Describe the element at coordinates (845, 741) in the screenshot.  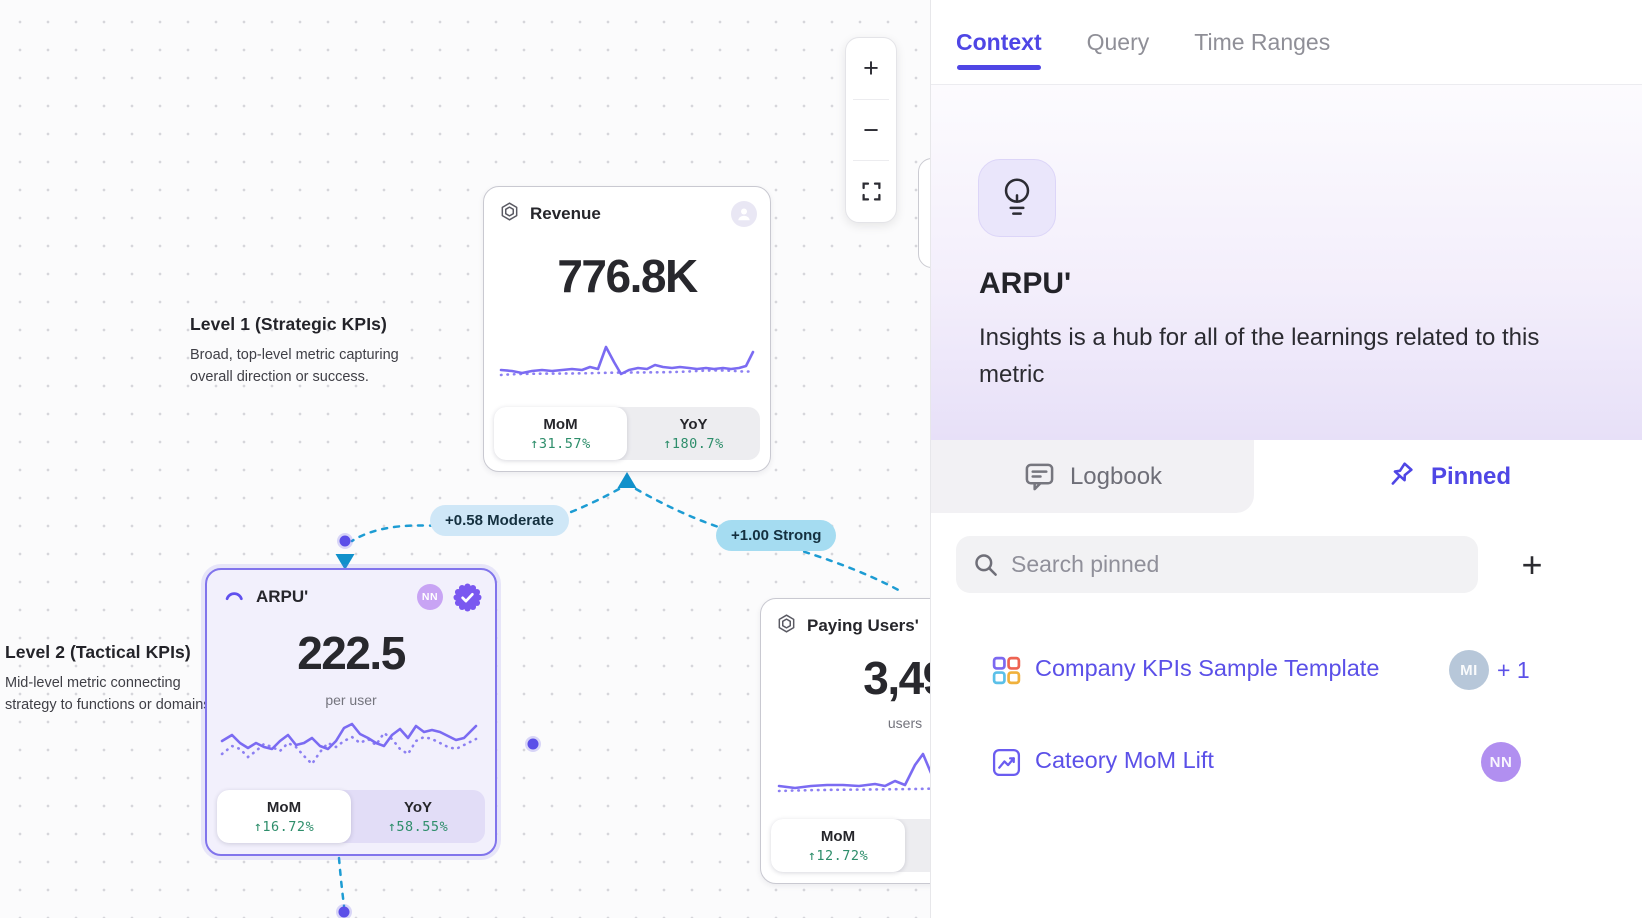
I see `metric-card-paying-users: Paying Users' 3,49 users MoM ↑12.72%` at that location.